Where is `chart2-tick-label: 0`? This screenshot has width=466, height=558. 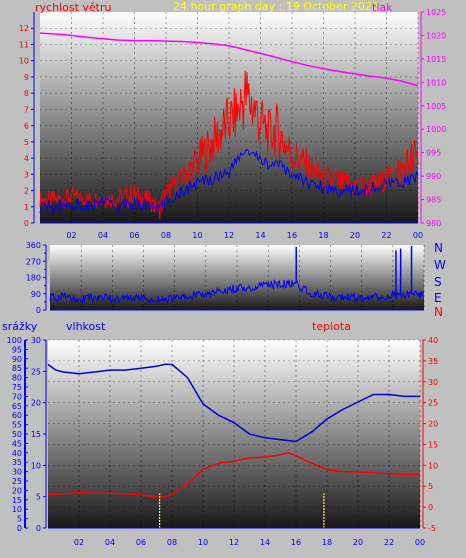
chart2-tick-label: 0 is located at coordinates (38, 310).